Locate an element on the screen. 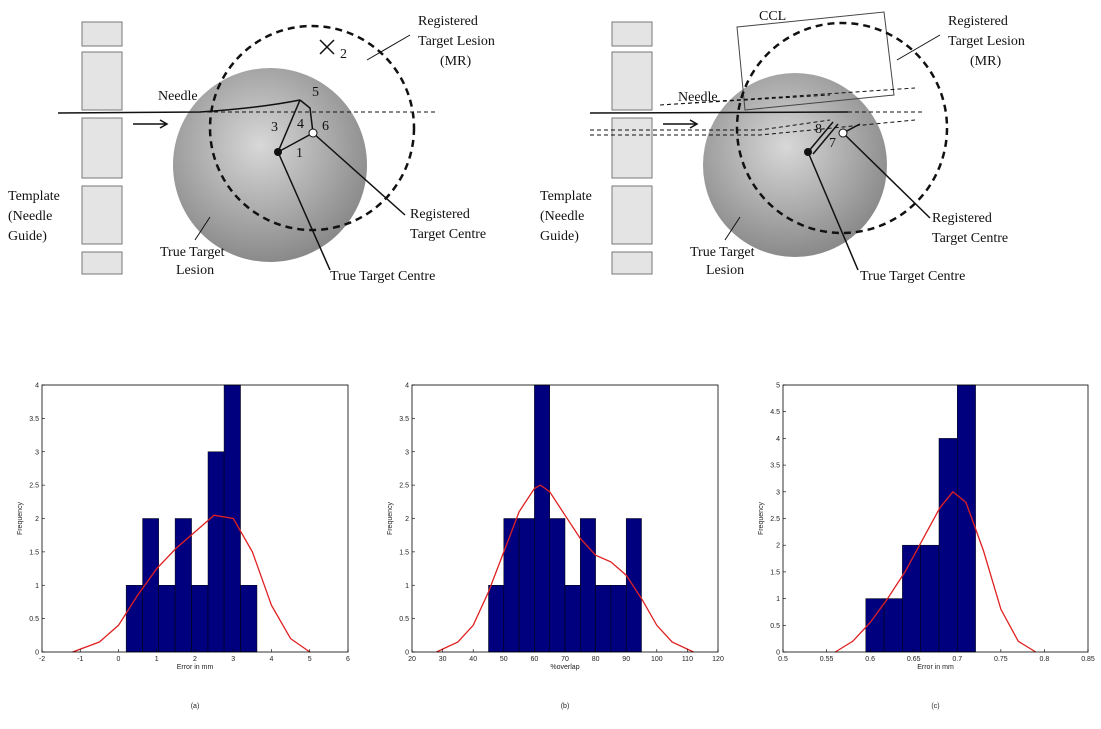 Image resolution: width=1101 pixels, height=729 pixels. registered-lesion is located at coordinates (842, 128).